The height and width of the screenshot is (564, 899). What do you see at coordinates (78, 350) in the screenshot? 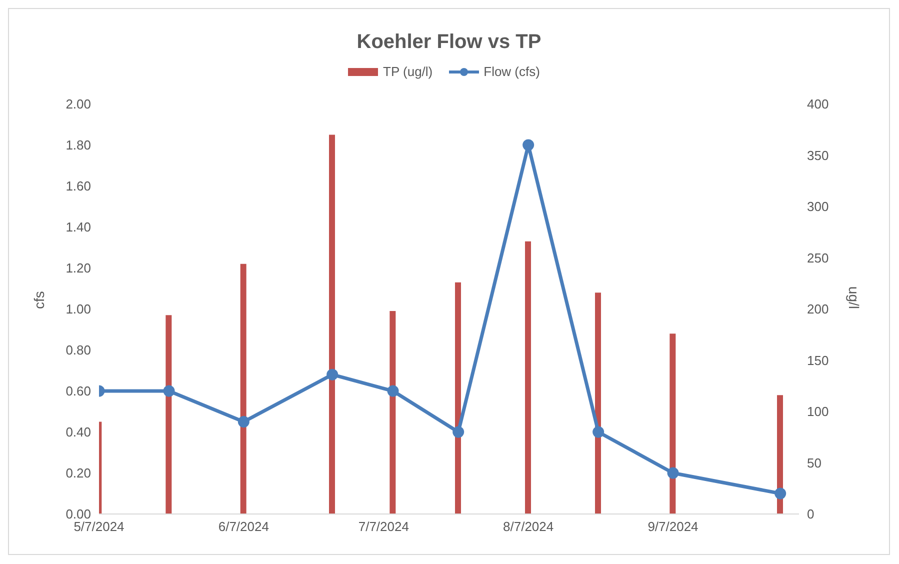
I see `y-tick-label: 0.80` at bounding box center [78, 350].